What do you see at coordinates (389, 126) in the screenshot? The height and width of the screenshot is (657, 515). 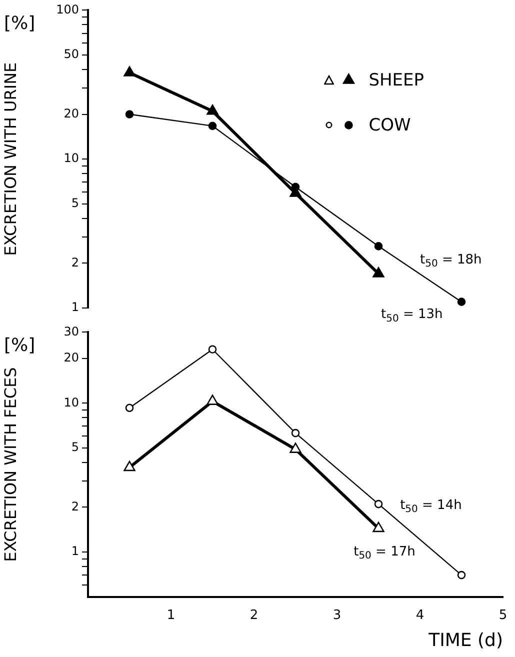 I see `legend-label: COW` at bounding box center [389, 126].